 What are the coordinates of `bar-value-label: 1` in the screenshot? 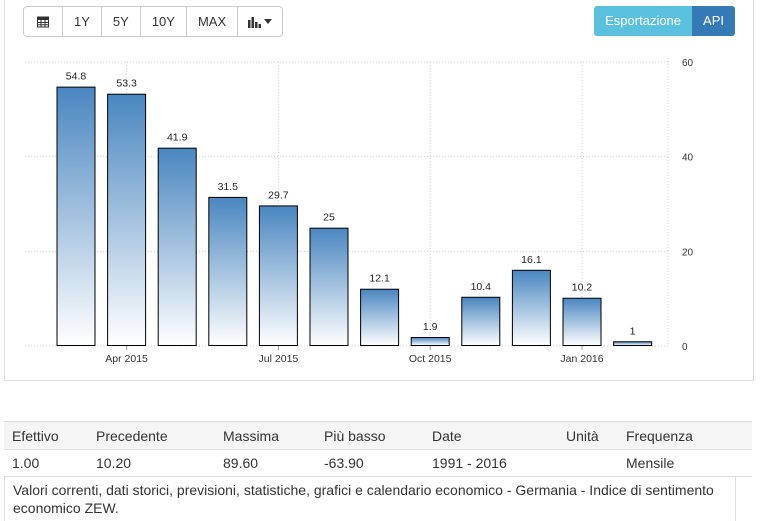 It's located at (633, 331).